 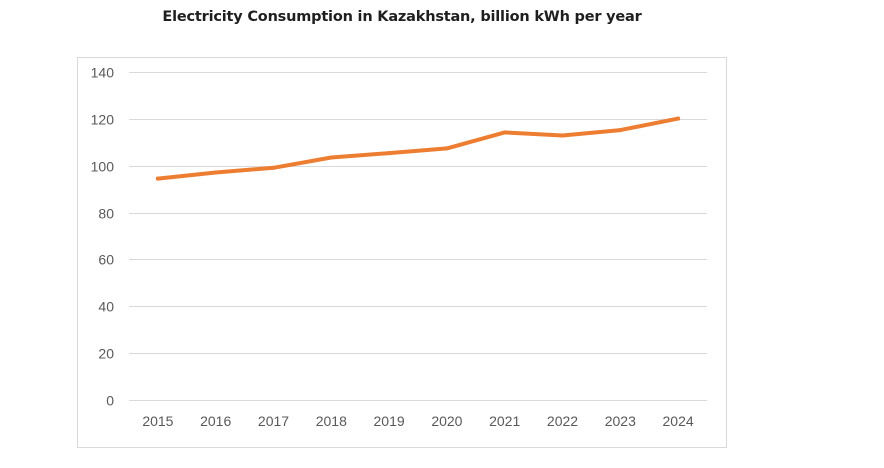 I want to click on y-tick-label: 120, so click(x=103, y=120).